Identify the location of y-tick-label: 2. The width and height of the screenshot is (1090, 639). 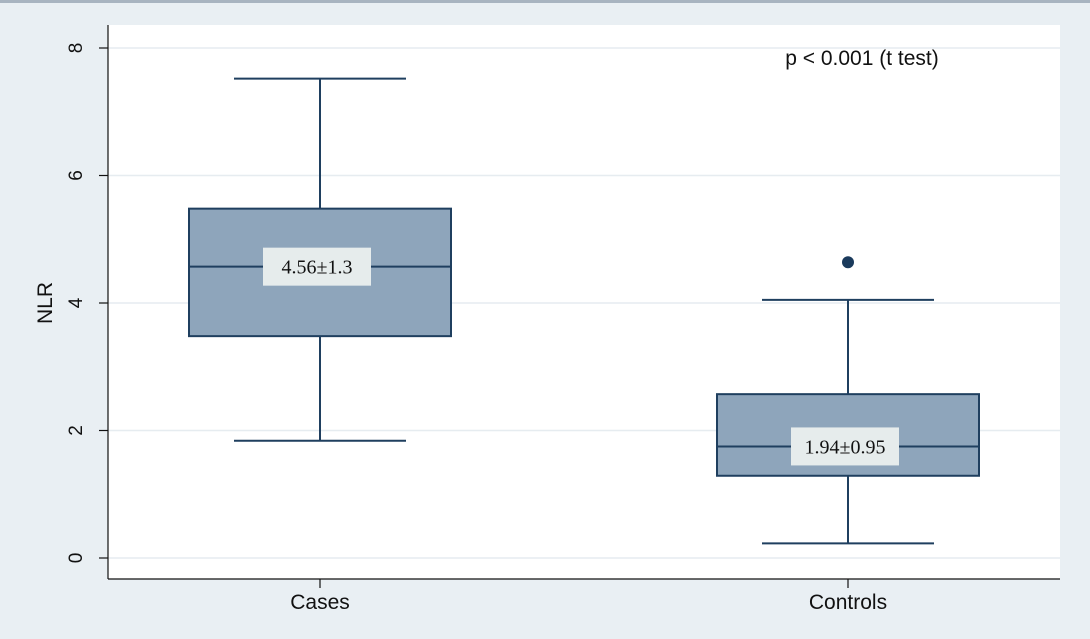
(76, 430).